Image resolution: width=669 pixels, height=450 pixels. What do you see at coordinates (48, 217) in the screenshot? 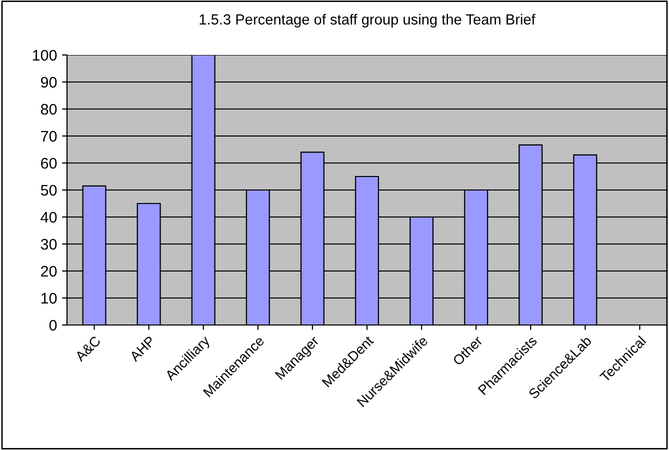
I see `y-tick-label: 40` at bounding box center [48, 217].